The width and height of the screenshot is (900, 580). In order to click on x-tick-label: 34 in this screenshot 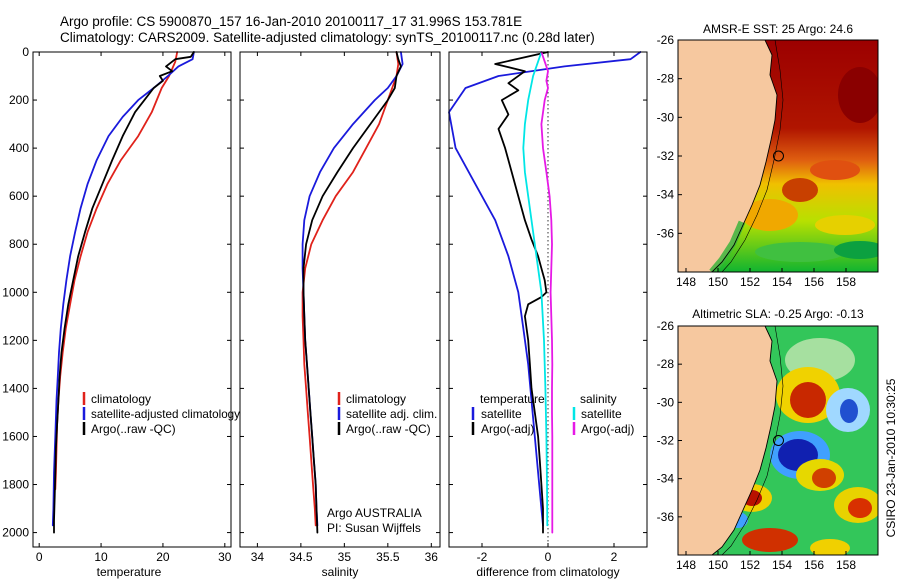, I will do `click(258, 557)`.